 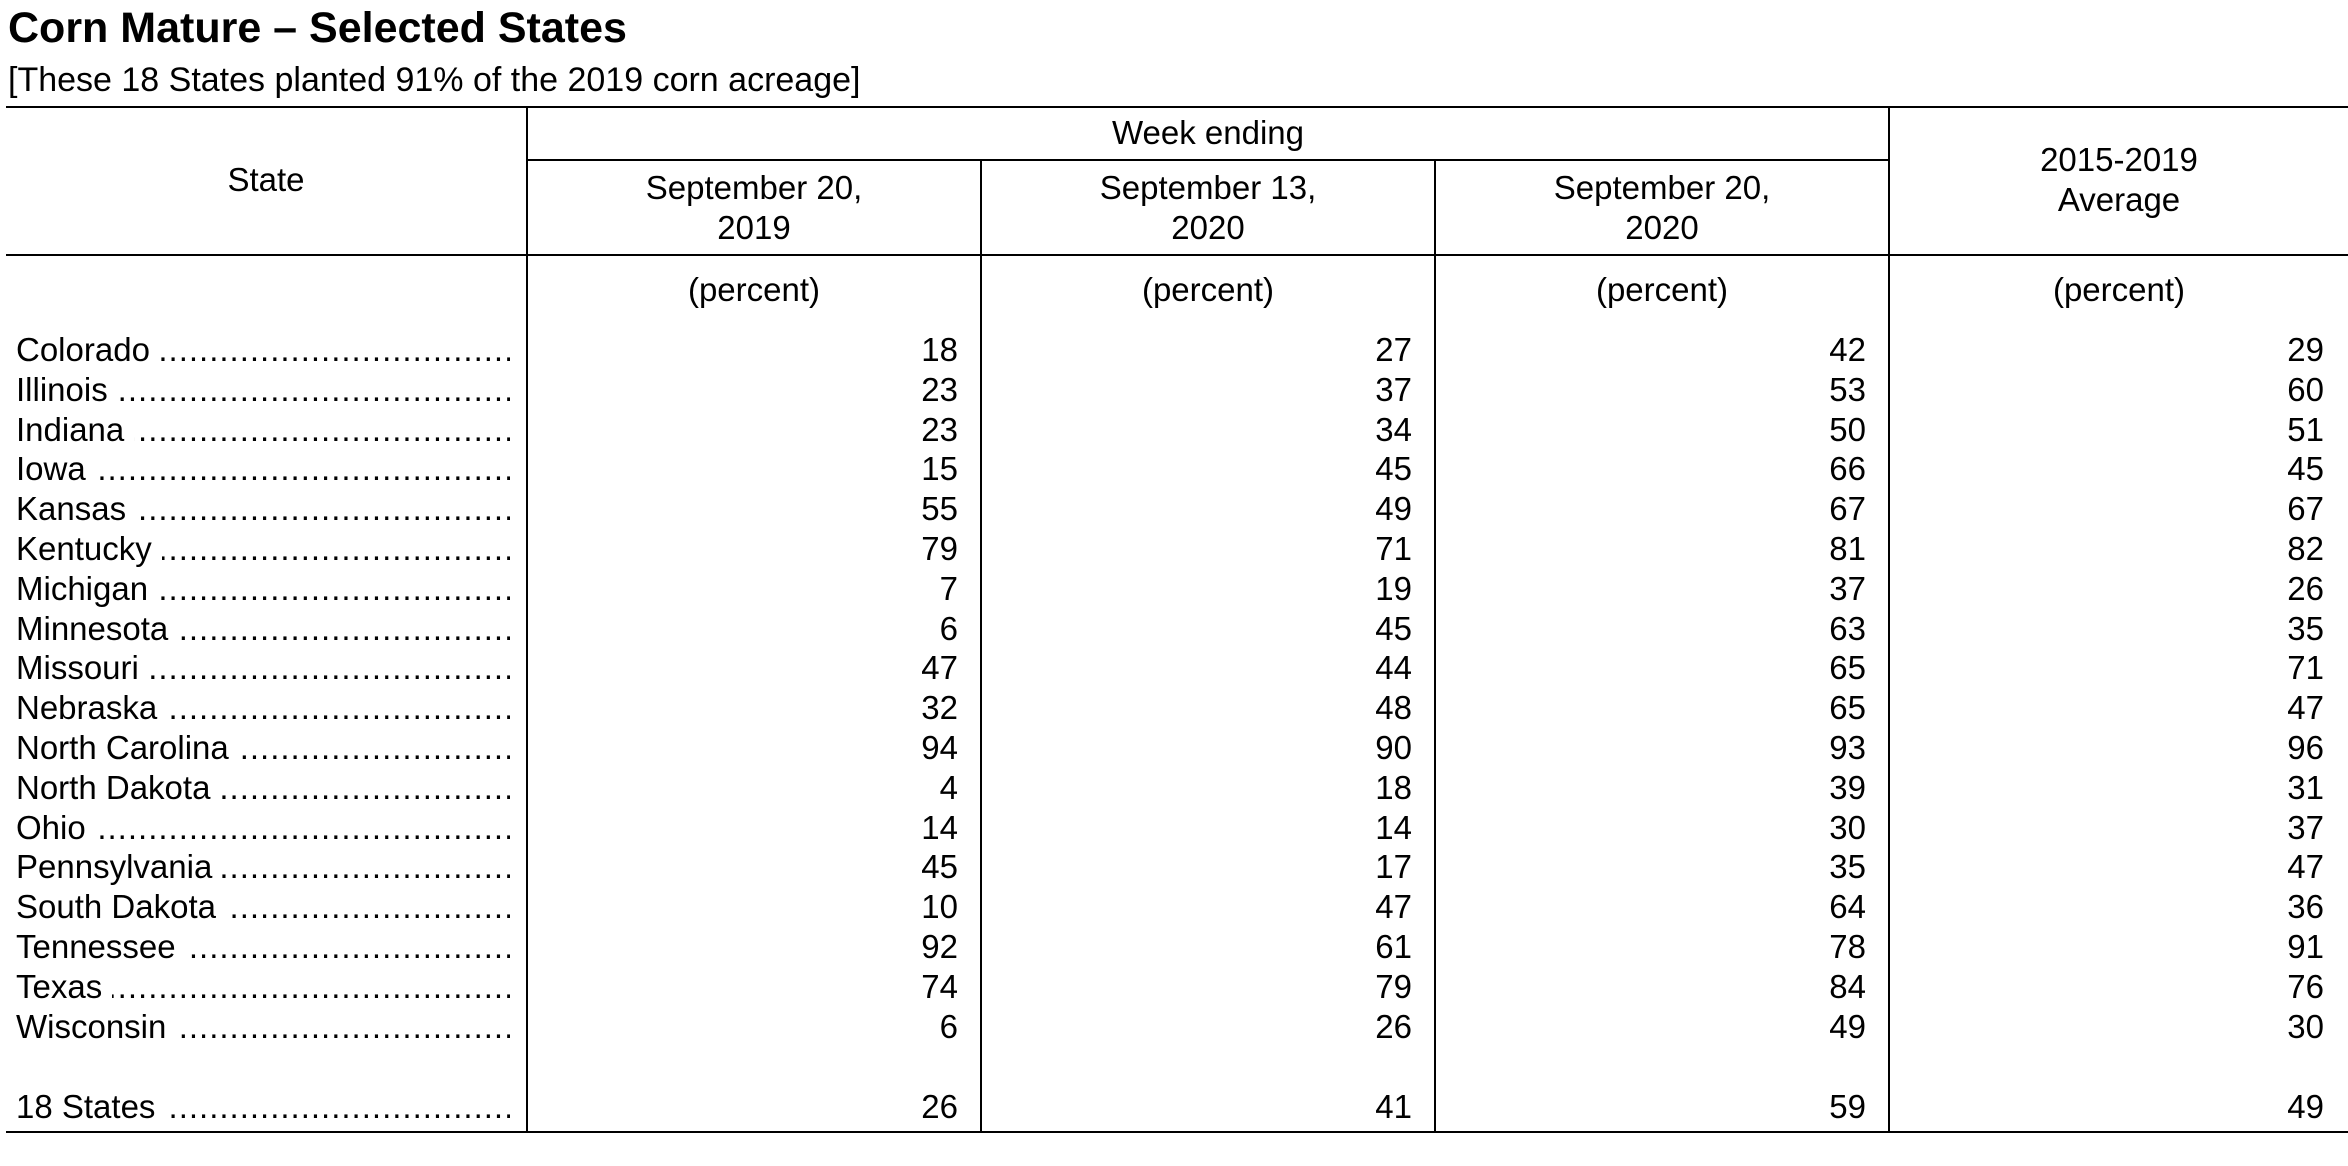 I want to click on value-average: 71, so click(x=2305, y=668).